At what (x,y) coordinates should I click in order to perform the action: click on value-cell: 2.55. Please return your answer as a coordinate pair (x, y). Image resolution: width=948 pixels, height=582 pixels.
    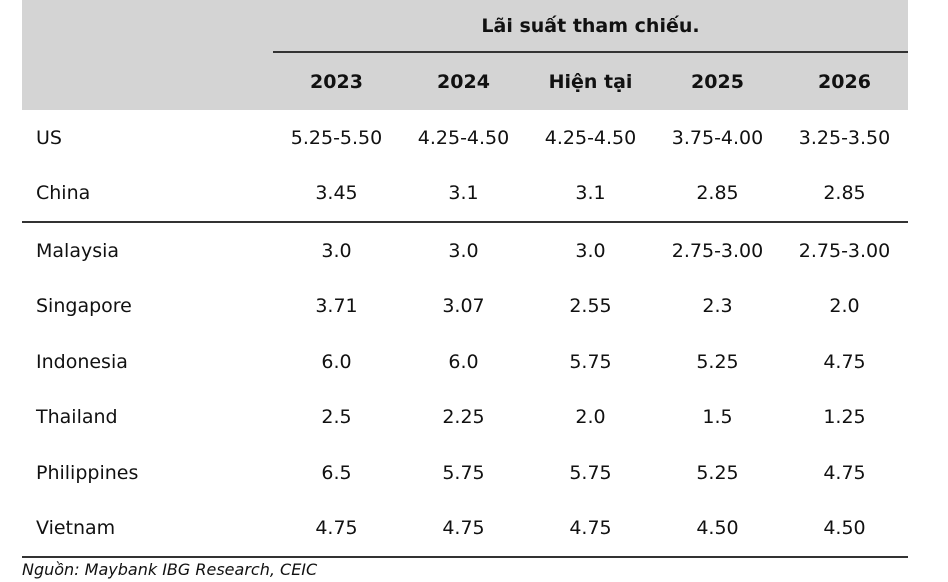
    Looking at the image, I should click on (590, 306).